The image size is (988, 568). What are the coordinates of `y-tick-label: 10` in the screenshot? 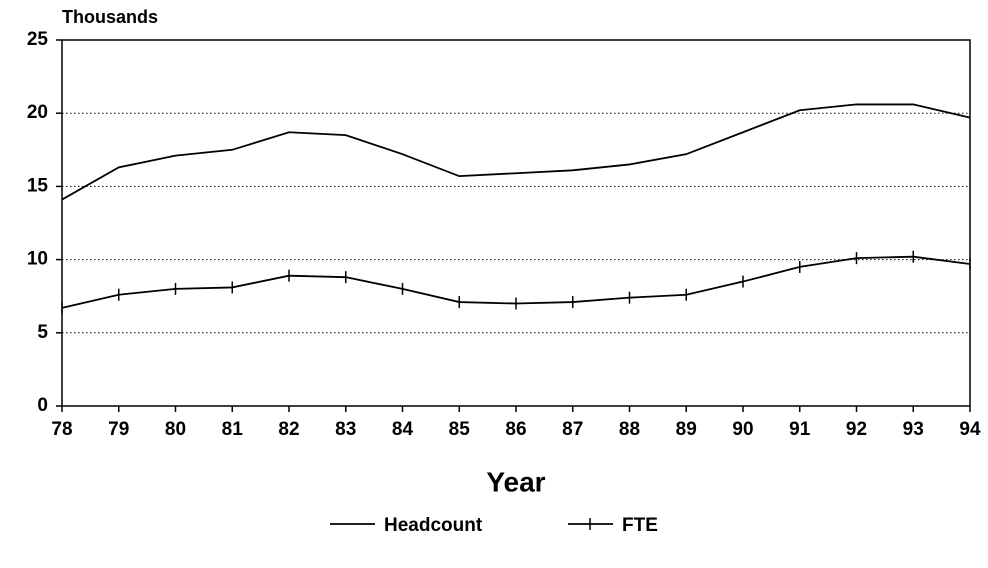 It's located at (37, 259).